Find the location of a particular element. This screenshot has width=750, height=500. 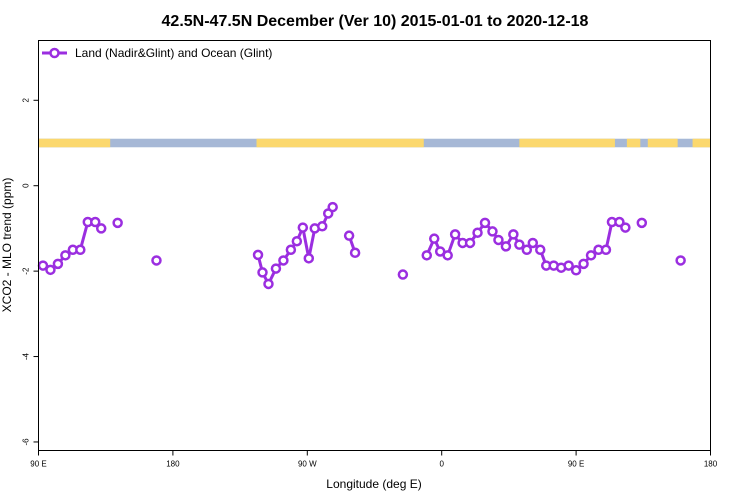

y-tick-label: 0 is located at coordinates (26, 185).